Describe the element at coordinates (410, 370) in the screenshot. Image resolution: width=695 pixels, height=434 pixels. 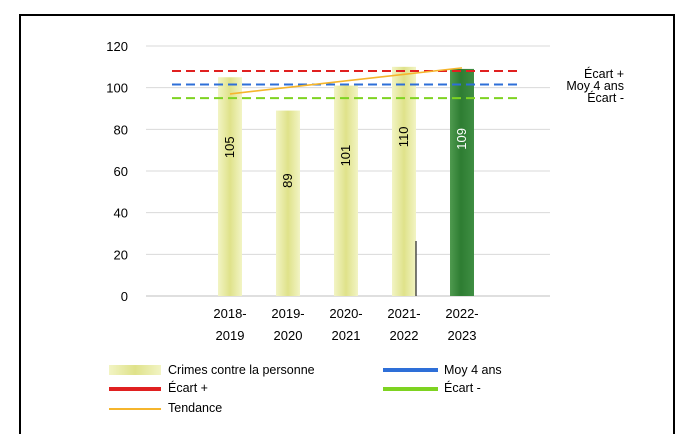
I see `legend-swatch-moy` at that location.